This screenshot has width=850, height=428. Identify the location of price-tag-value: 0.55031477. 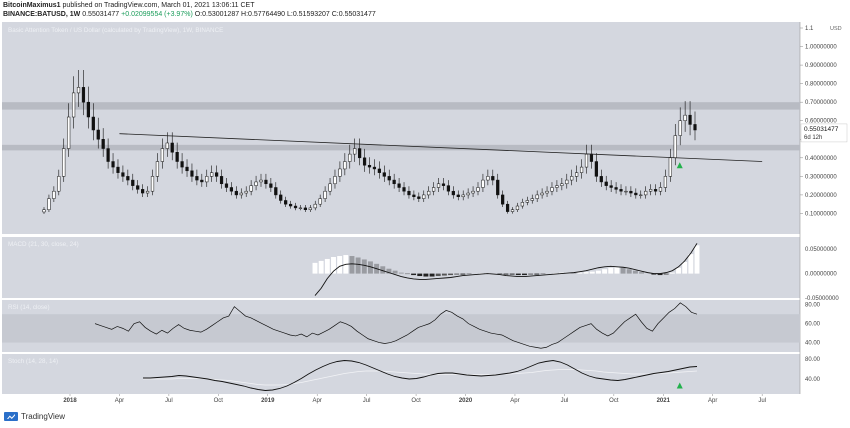
(821, 129).